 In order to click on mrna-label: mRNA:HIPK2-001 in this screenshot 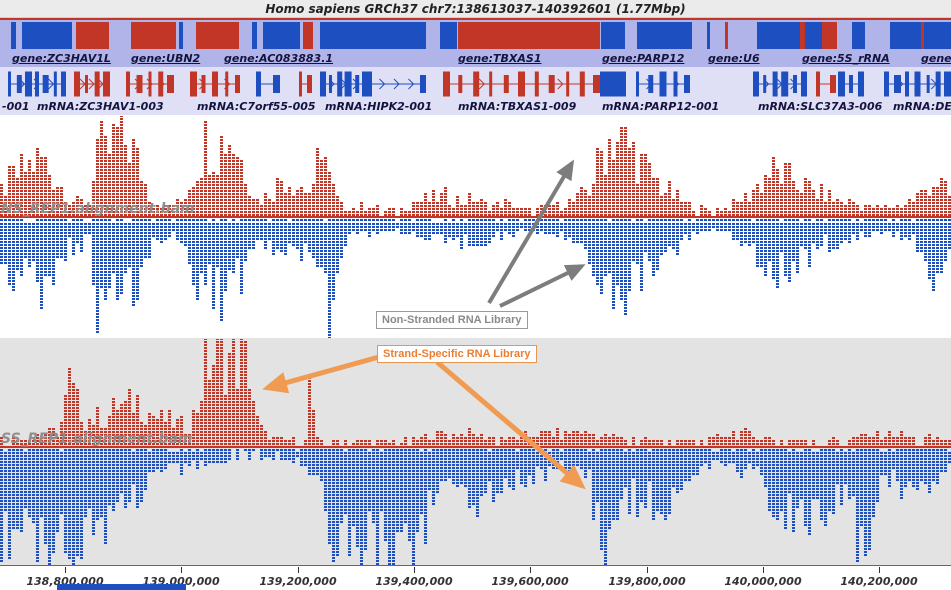, I will do `click(379, 106)`.